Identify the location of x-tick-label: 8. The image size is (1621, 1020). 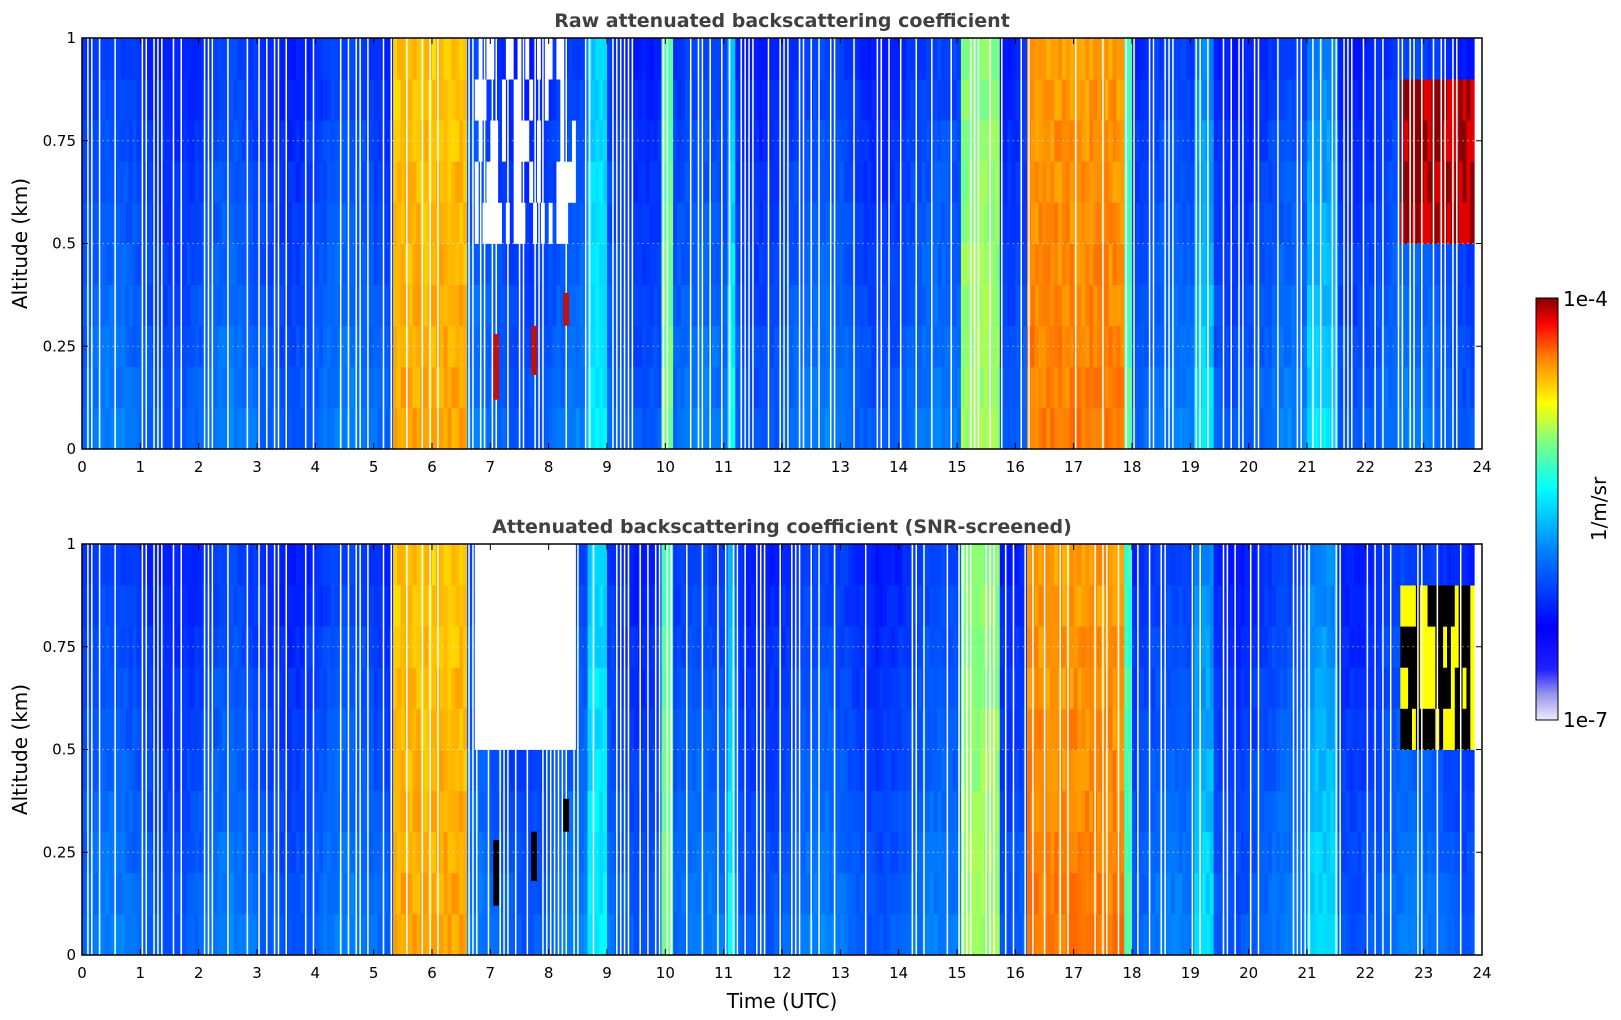
(549, 467).